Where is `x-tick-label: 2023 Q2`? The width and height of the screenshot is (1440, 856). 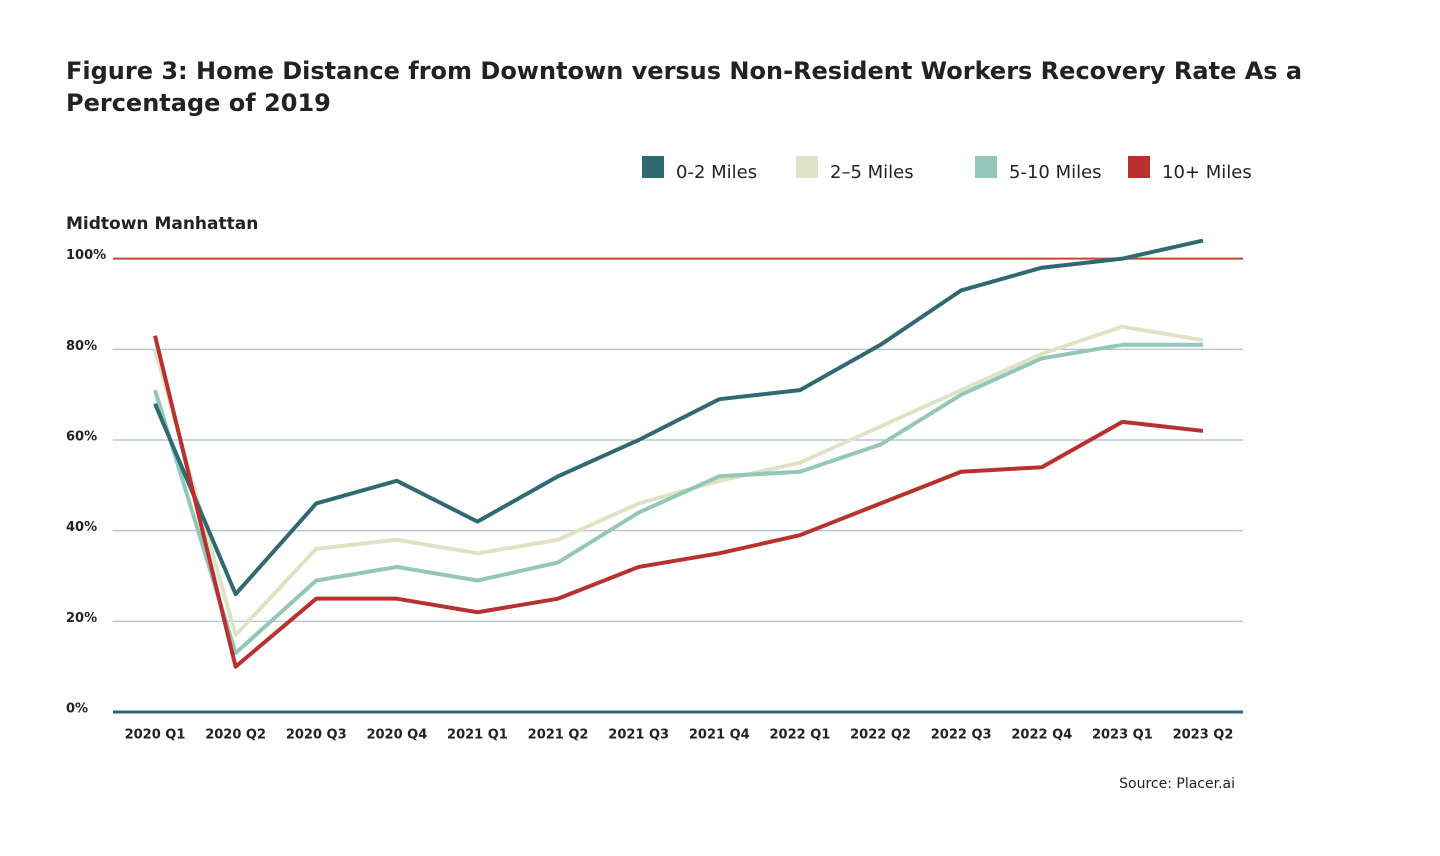
x-tick-label: 2023 Q2 is located at coordinates (1203, 735).